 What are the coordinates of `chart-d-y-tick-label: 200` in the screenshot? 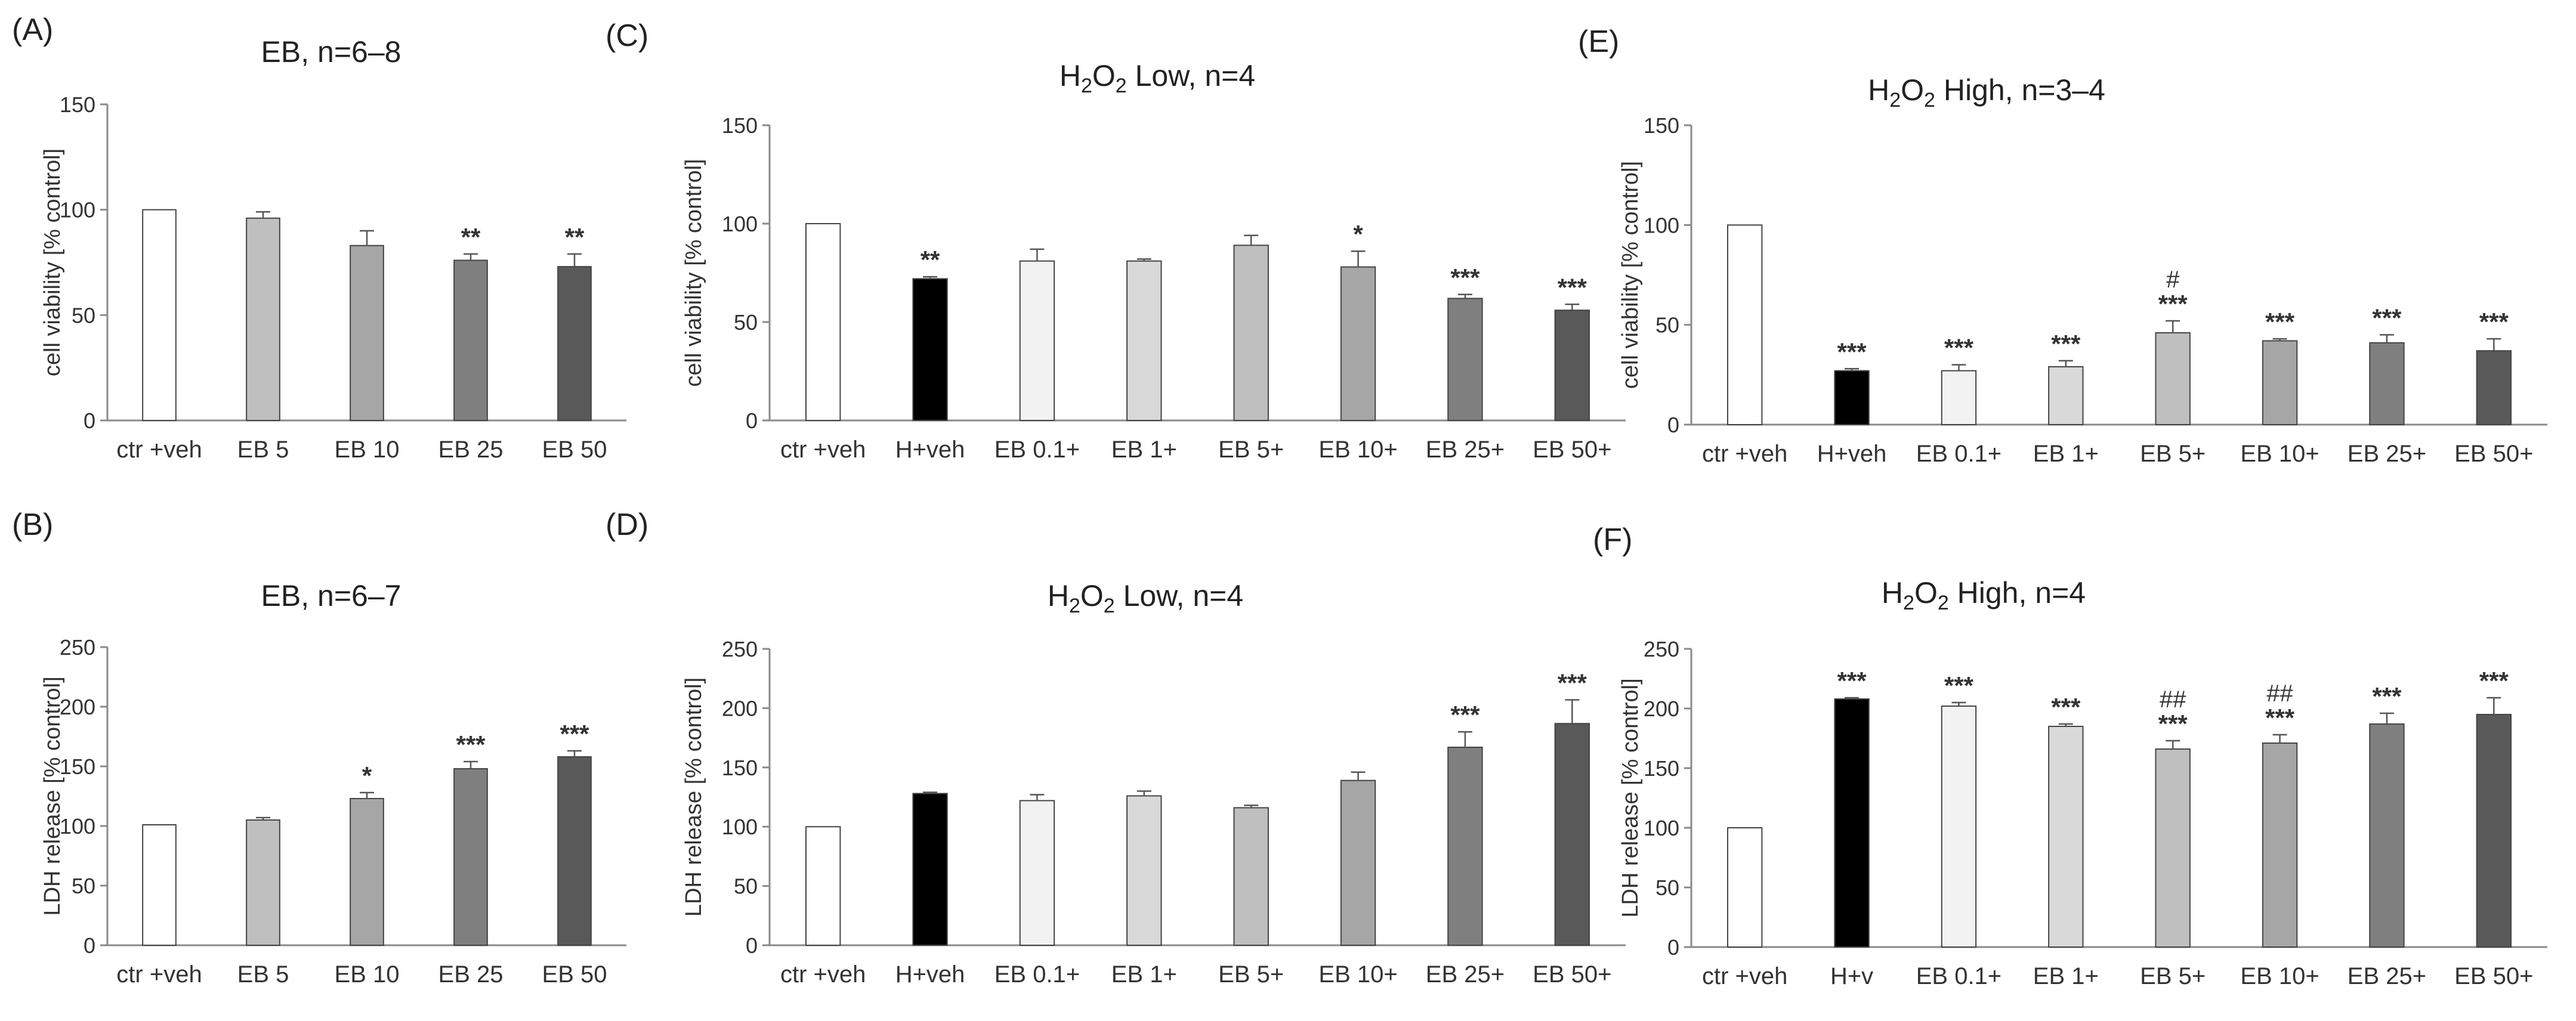 It's located at (740, 708).